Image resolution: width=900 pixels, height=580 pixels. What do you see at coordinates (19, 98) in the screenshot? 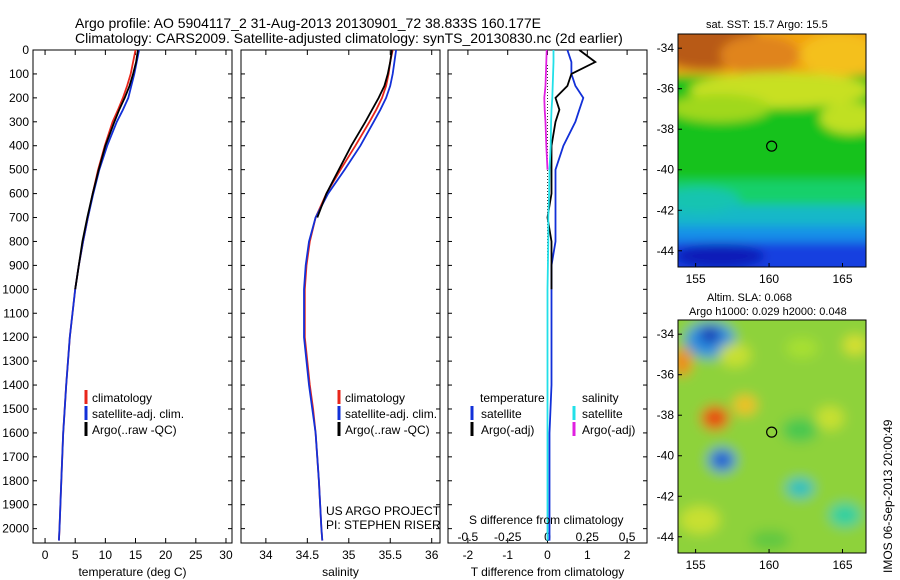
I see `y-tick-label: 200` at bounding box center [19, 98].